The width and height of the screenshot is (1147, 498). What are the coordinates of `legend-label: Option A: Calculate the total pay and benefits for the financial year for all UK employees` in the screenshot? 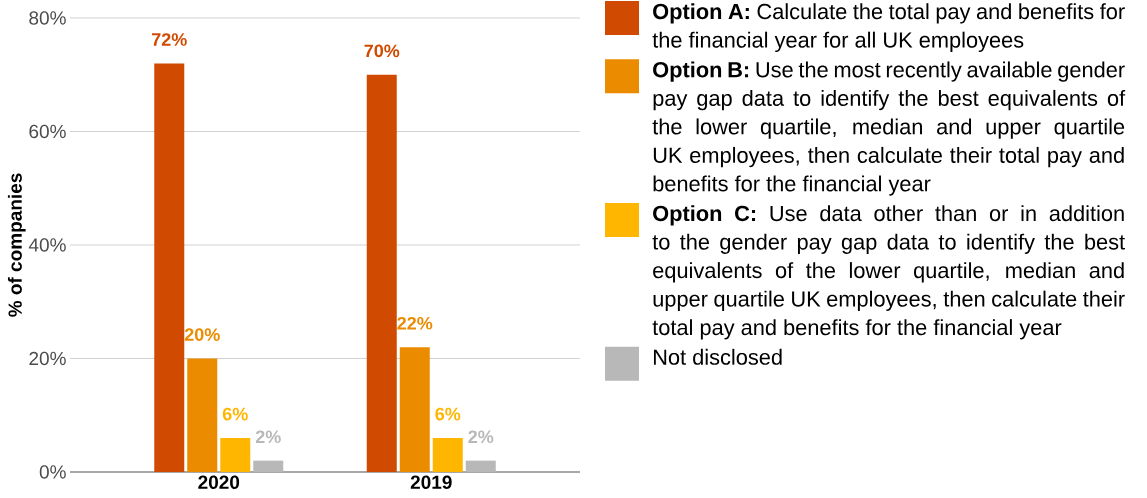 It's located at (888, 27).